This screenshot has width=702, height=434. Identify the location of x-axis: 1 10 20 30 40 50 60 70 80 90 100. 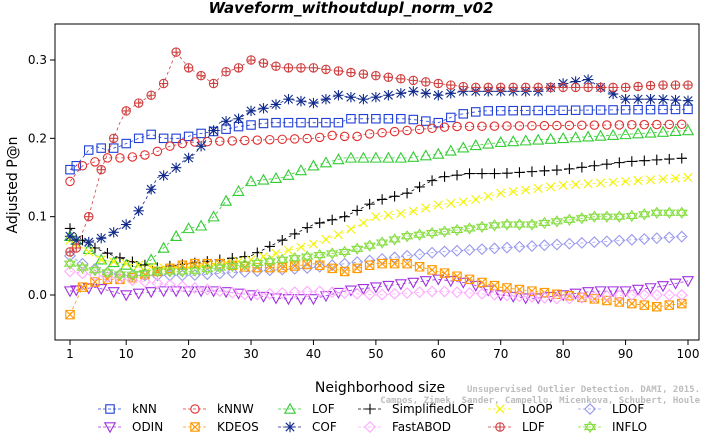
(382, 350).